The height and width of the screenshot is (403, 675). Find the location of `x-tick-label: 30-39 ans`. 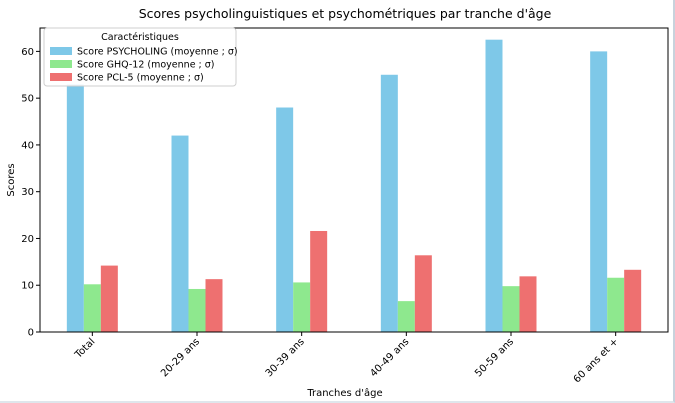

x-tick-label: 30-39 ans is located at coordinates (285, 357).